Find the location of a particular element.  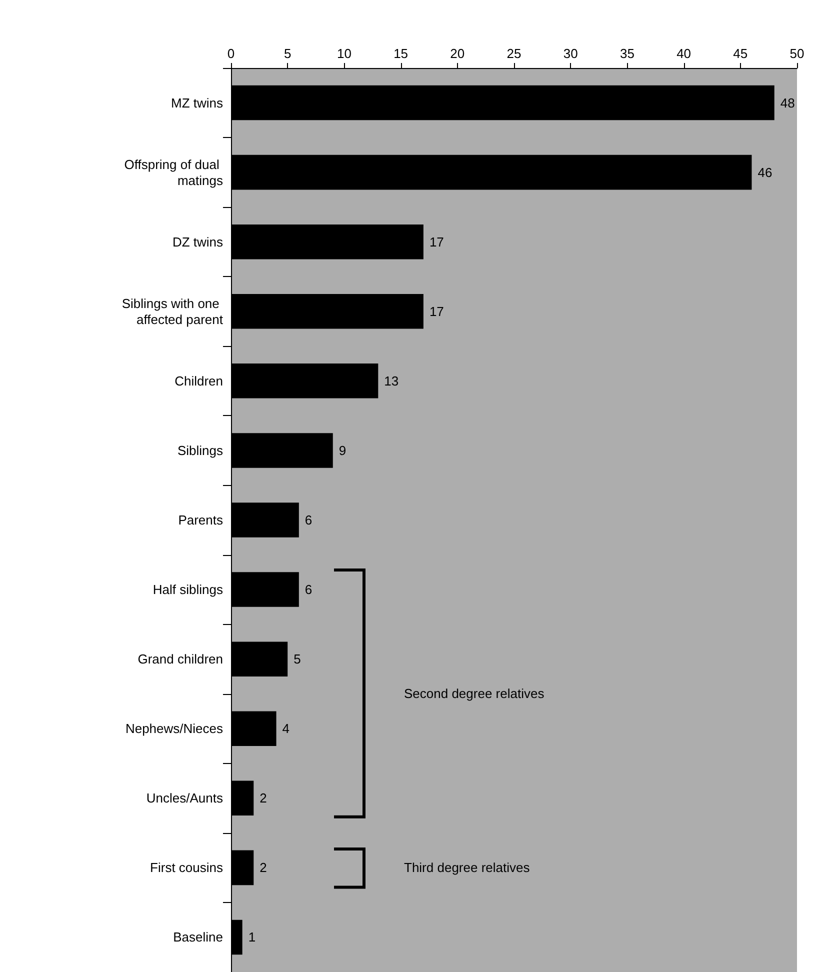

y-tick-label: Uncles/Aunts is located at coordinates (185, 798).